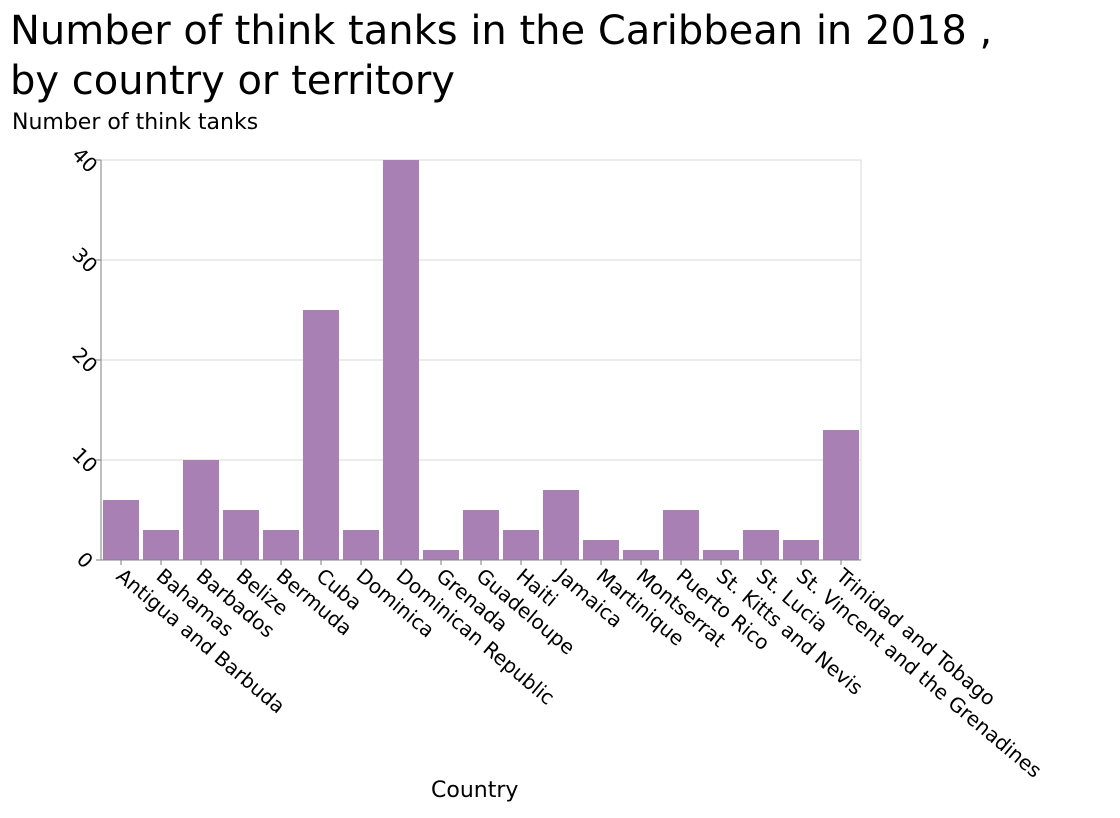 This screenshot has width=1120, height=818. What do you see at coordinates (85, 160) in the screenshot?
I see `y-tick-label: 40` at bounding box center [85, 160].